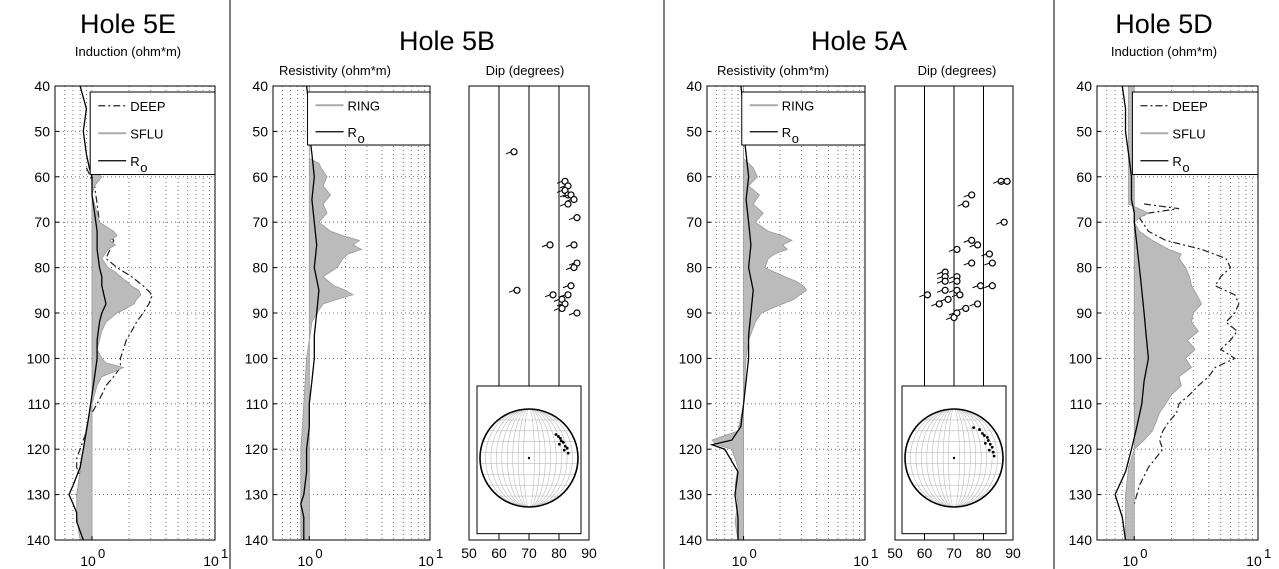 The image size is (1279, 569). What do you see at coordinates (559, 553) in the screenshot?
I see `x-tick-label: 80` at bounding box center [559, 553].